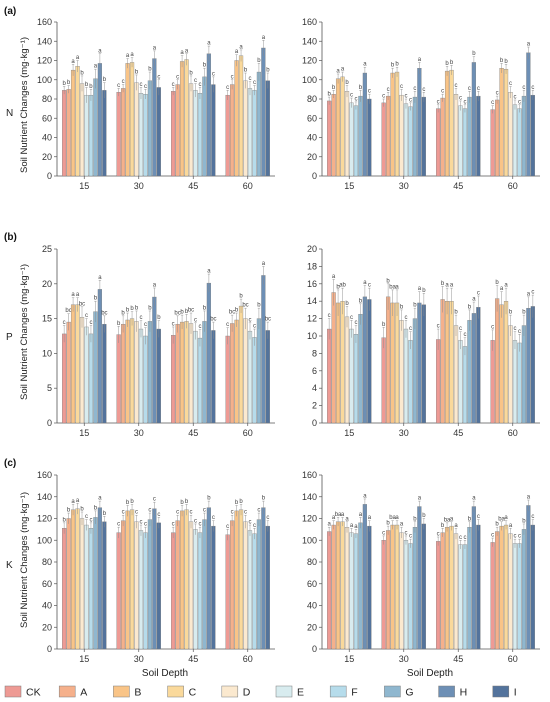  I want to click on significance-letter: bc, so click(213, 320).